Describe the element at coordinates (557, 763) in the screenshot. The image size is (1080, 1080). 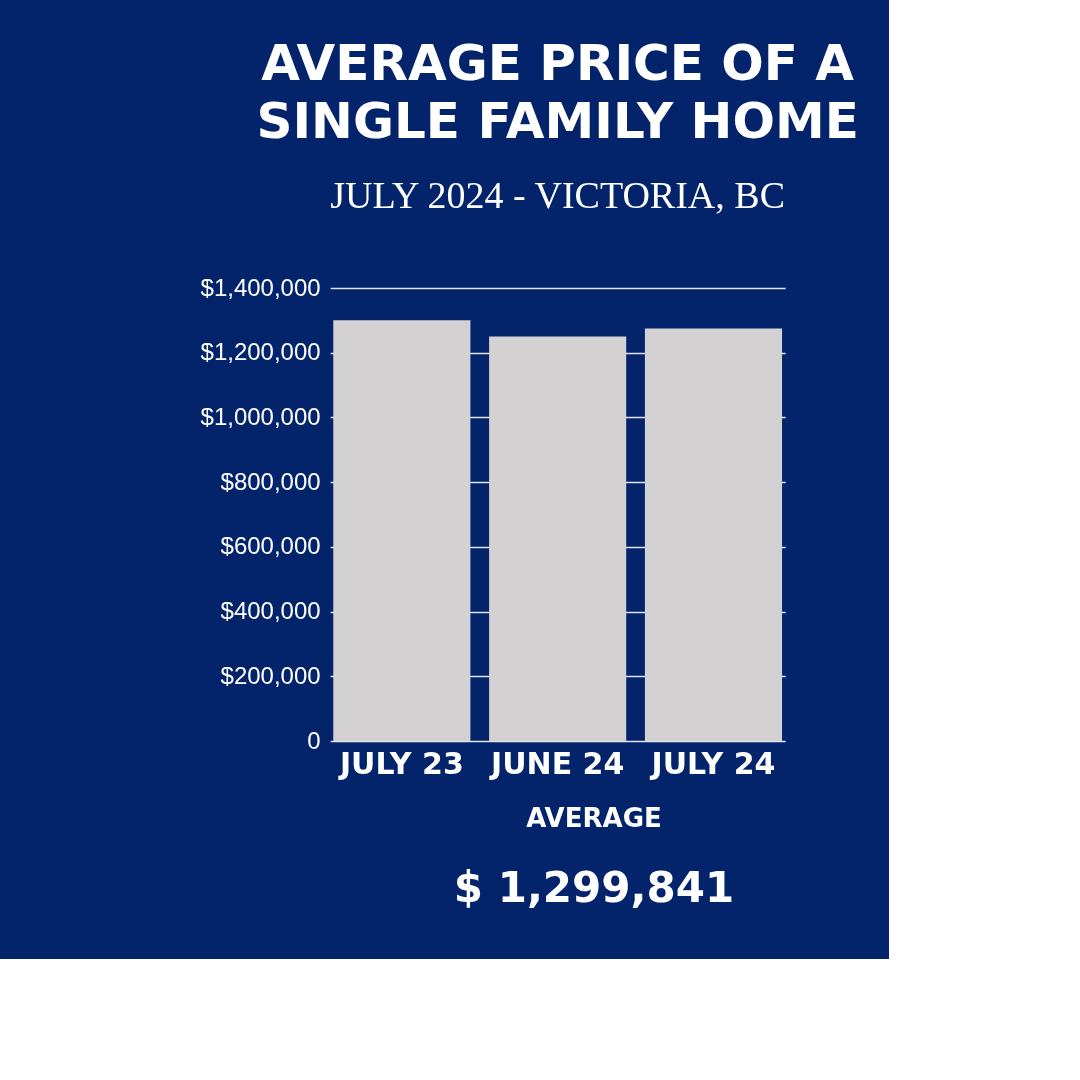
I see `x-tick-label: JUNE 24` at that location.